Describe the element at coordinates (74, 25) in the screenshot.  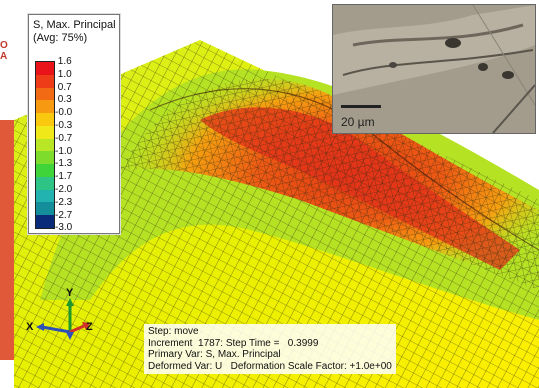
I see `legend-title-line1: S, Max. Principal` at that location.